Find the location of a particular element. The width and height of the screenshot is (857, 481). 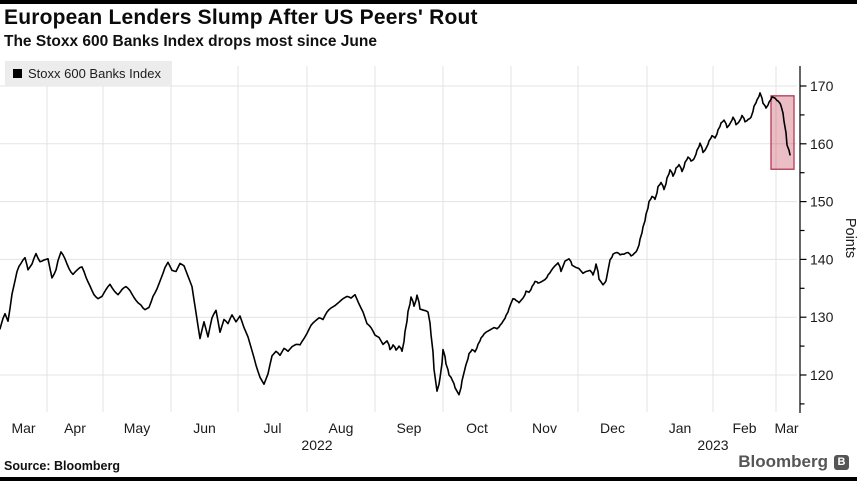

y-tick-labels: 120 130 140 150 160 170 is located at coordinates (822, 230).